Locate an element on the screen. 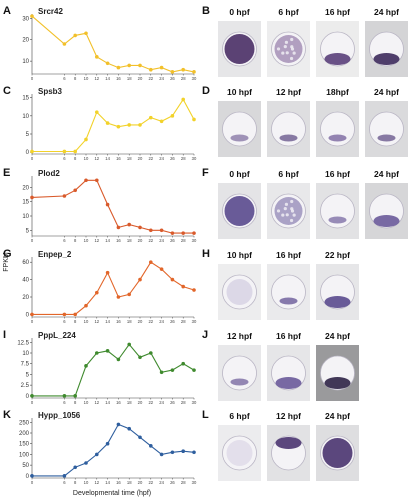 This screenshot has width=412, height=500. panel-letter: H is located at coordinates (206, 254).